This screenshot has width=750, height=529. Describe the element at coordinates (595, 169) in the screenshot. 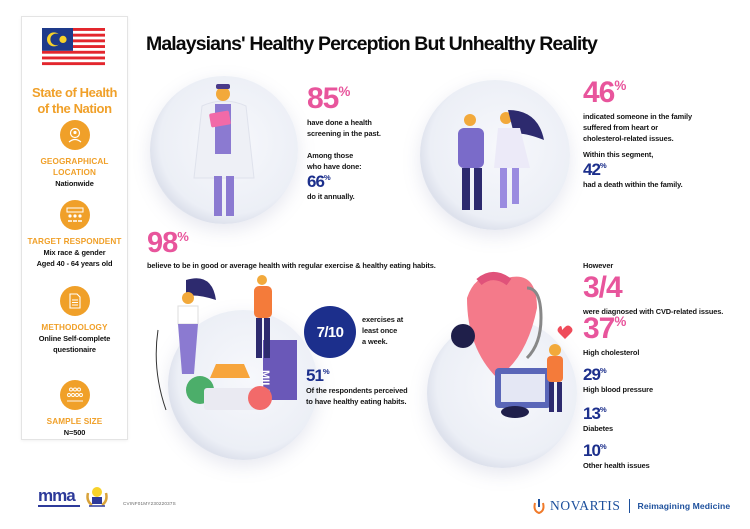

I see `stat-death-value: 42%` at that location.